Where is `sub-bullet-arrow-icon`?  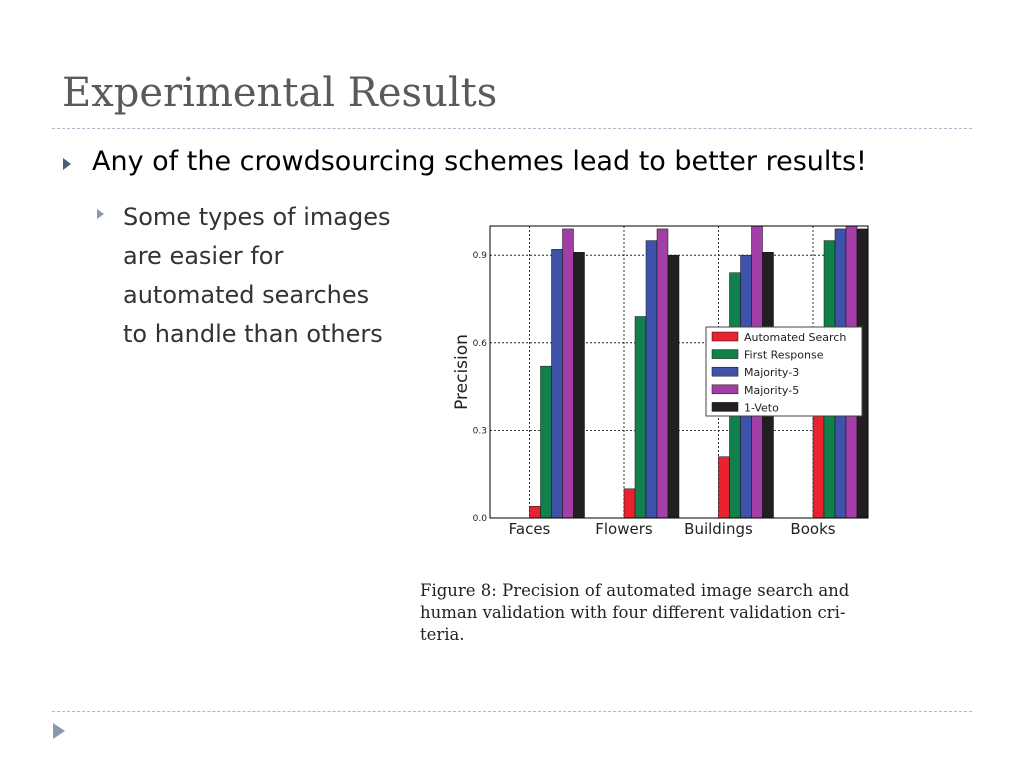 sub-bullet-arrow-icon is located at coordinates (100, 214).